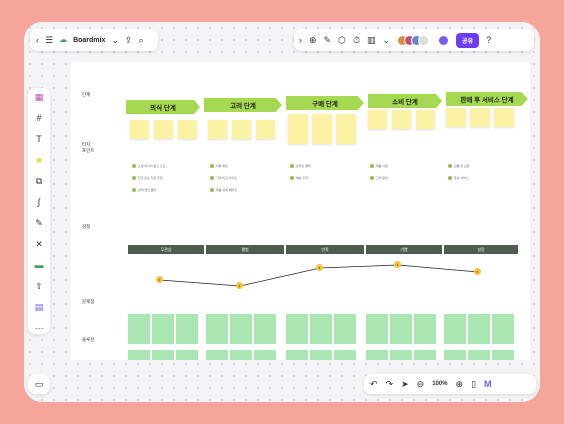 Image resolution: width=564 pixels, height=424 pixels. I want to click on pen-icon: ✎, so click(327, 39).